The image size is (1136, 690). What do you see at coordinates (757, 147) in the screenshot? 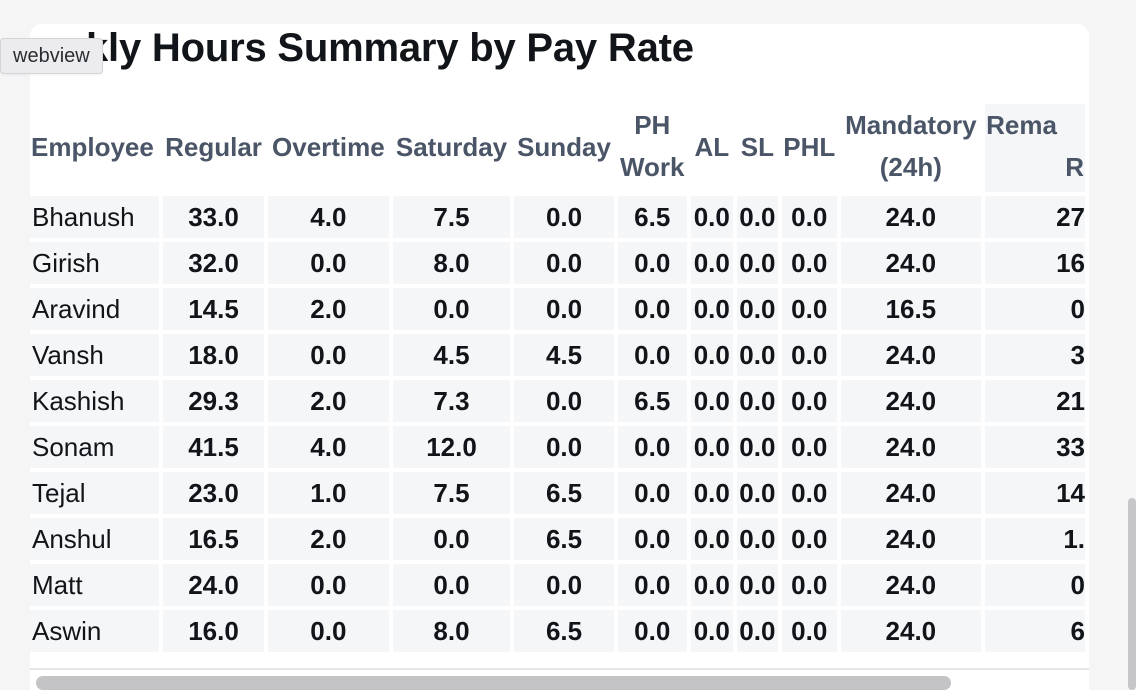
I see `column-header-sl: SL` at bounding box center [757, 147].